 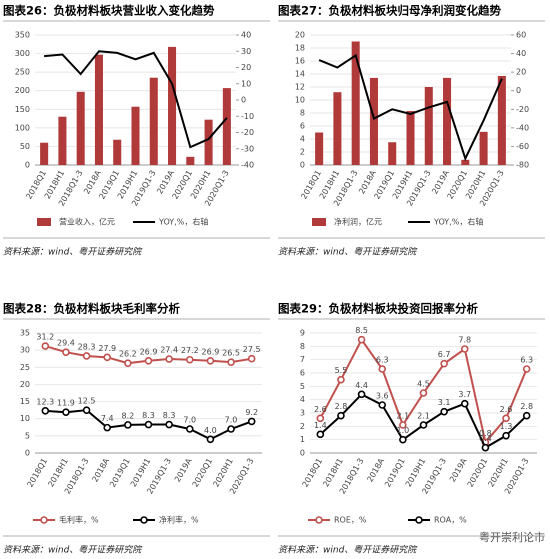 I want to click on y2-tick-label: -40, so click(x=247, y=165).